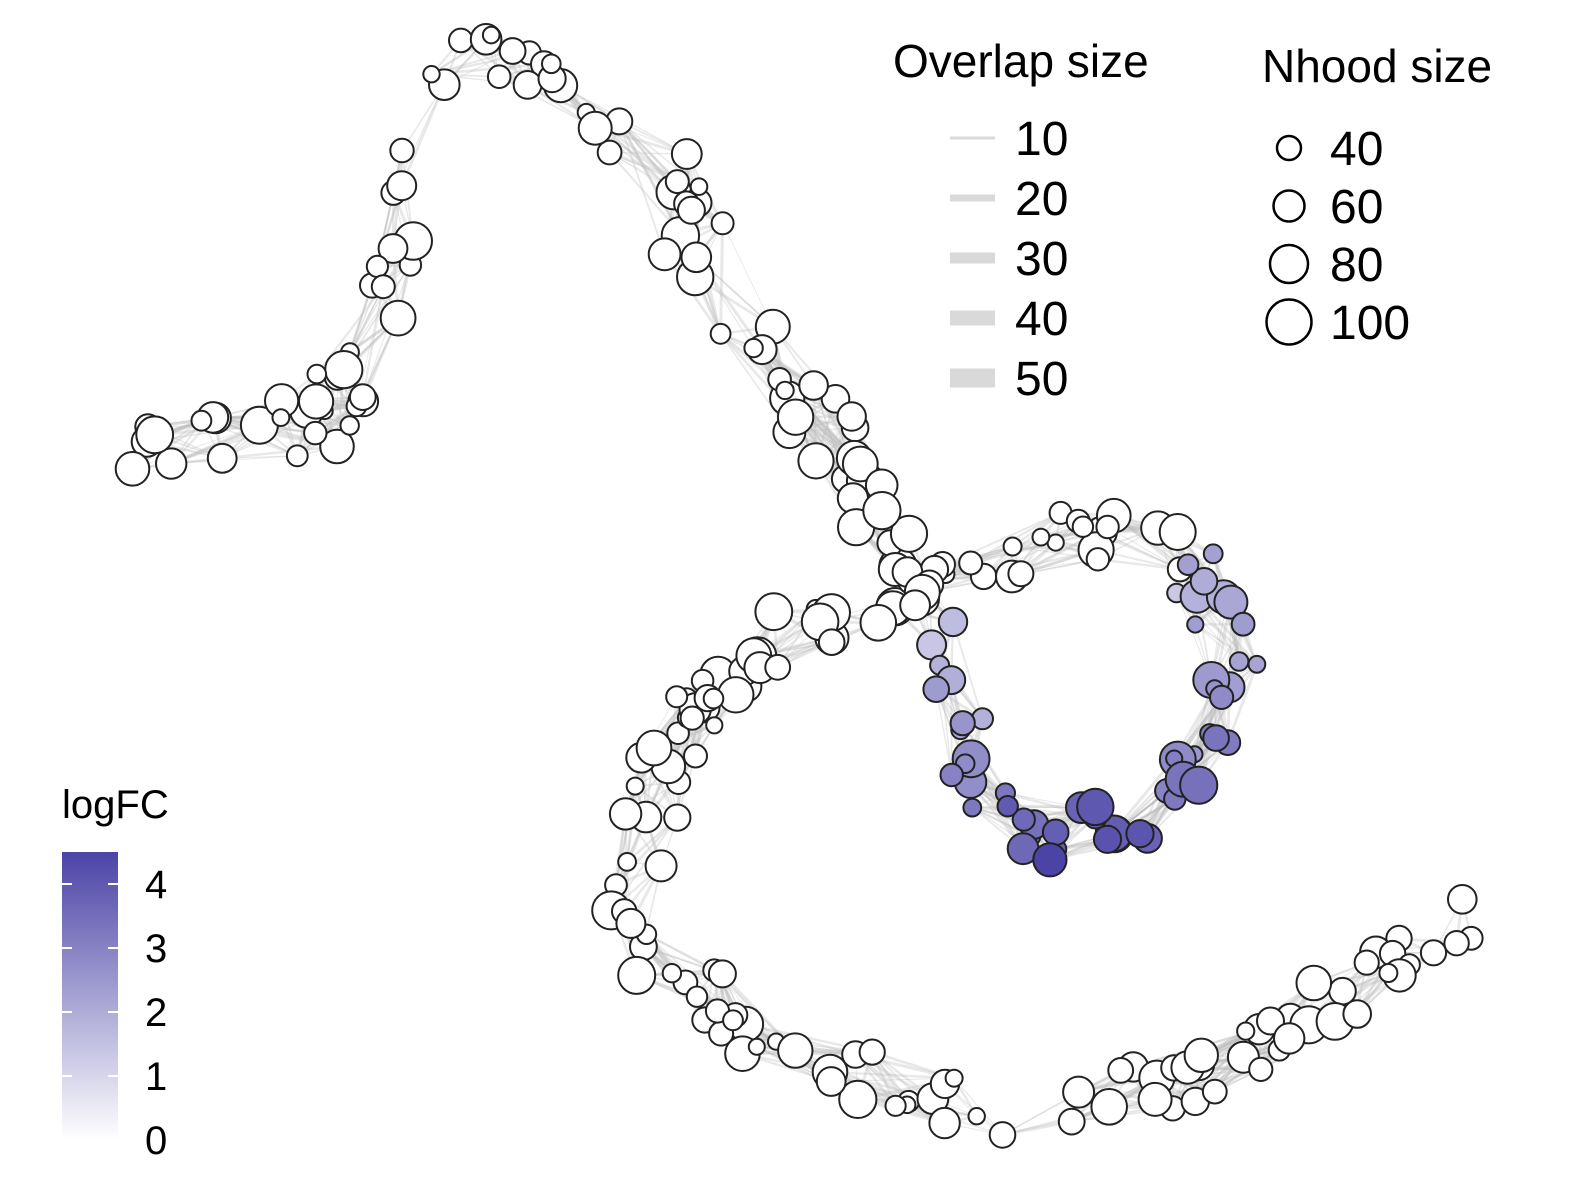 This screenshot has width=1585, height=1180. I want to click on logfc-tick-label: 0, so click(156, 1141).